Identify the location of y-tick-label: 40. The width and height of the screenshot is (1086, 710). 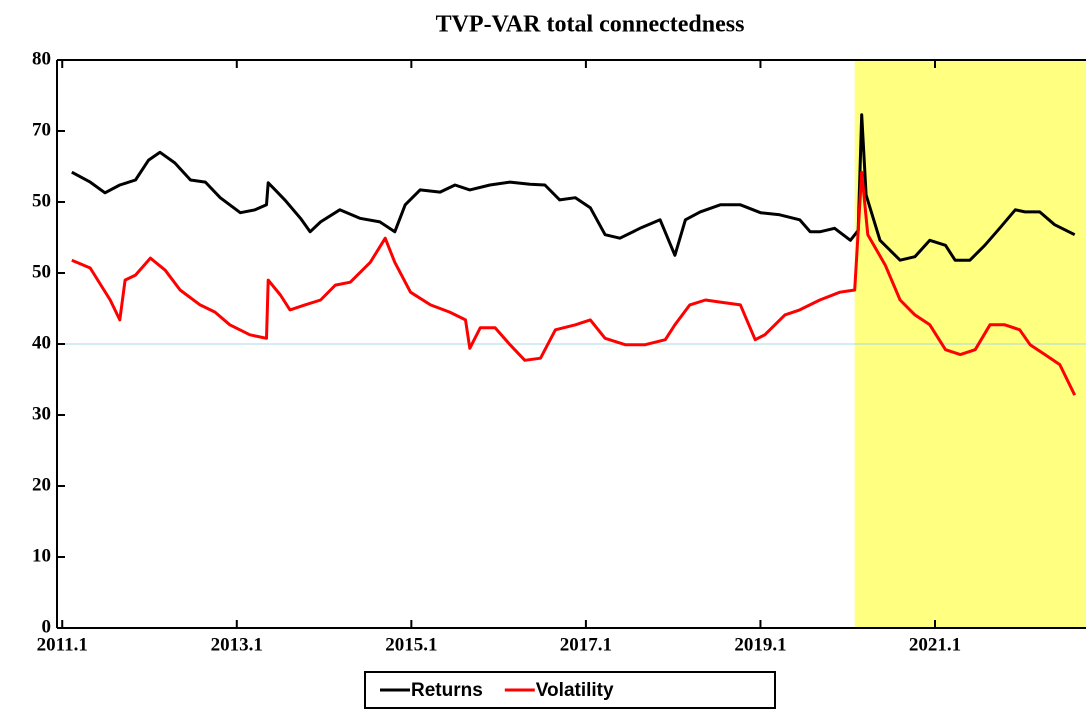
(41, 342).